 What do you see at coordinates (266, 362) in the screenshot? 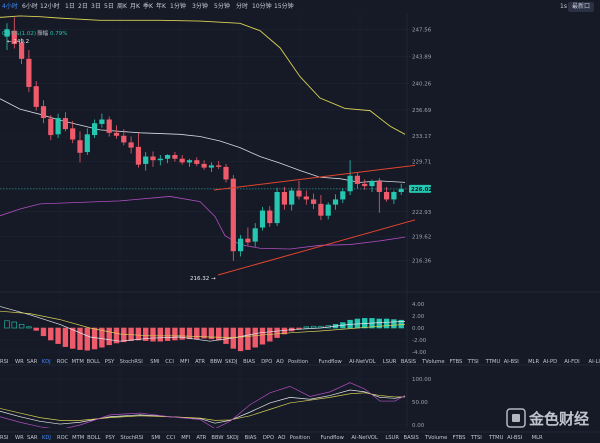
I see `indicator-tab-dpo: DPO` at bounding box center [266, 362].